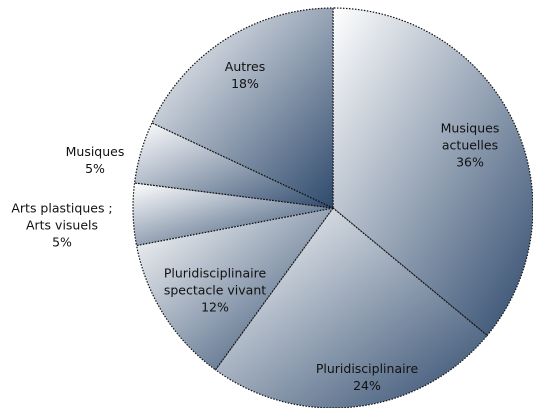  What do you see at coordinates (215, 281) in the screenshot?
I see `category-label: Pluridisciplinaire spectacle vivant` at bounding box center [215, 281].